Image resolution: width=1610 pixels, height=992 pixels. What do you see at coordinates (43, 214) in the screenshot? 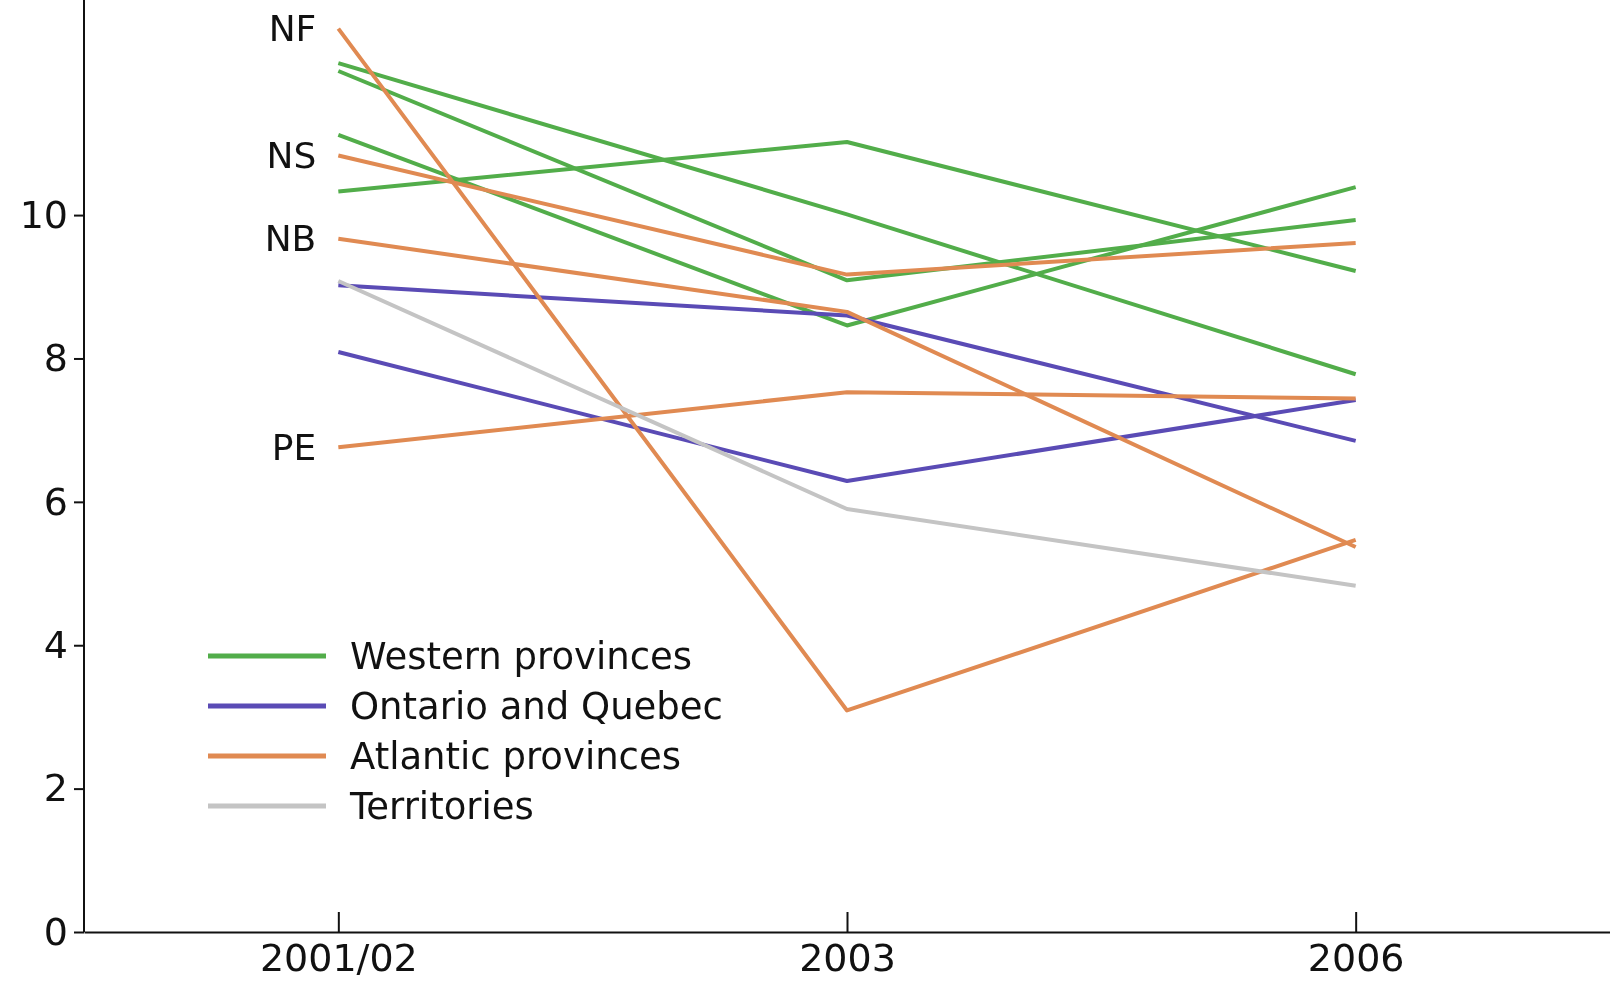
I see `y-tick-label: 10` at bounding box center [43, 214].